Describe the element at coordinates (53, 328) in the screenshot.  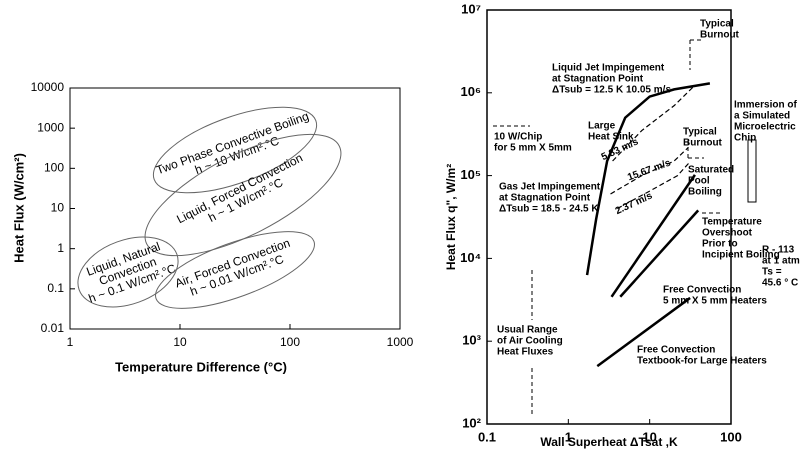
I see `y-tick-label: 0.01` at that location.